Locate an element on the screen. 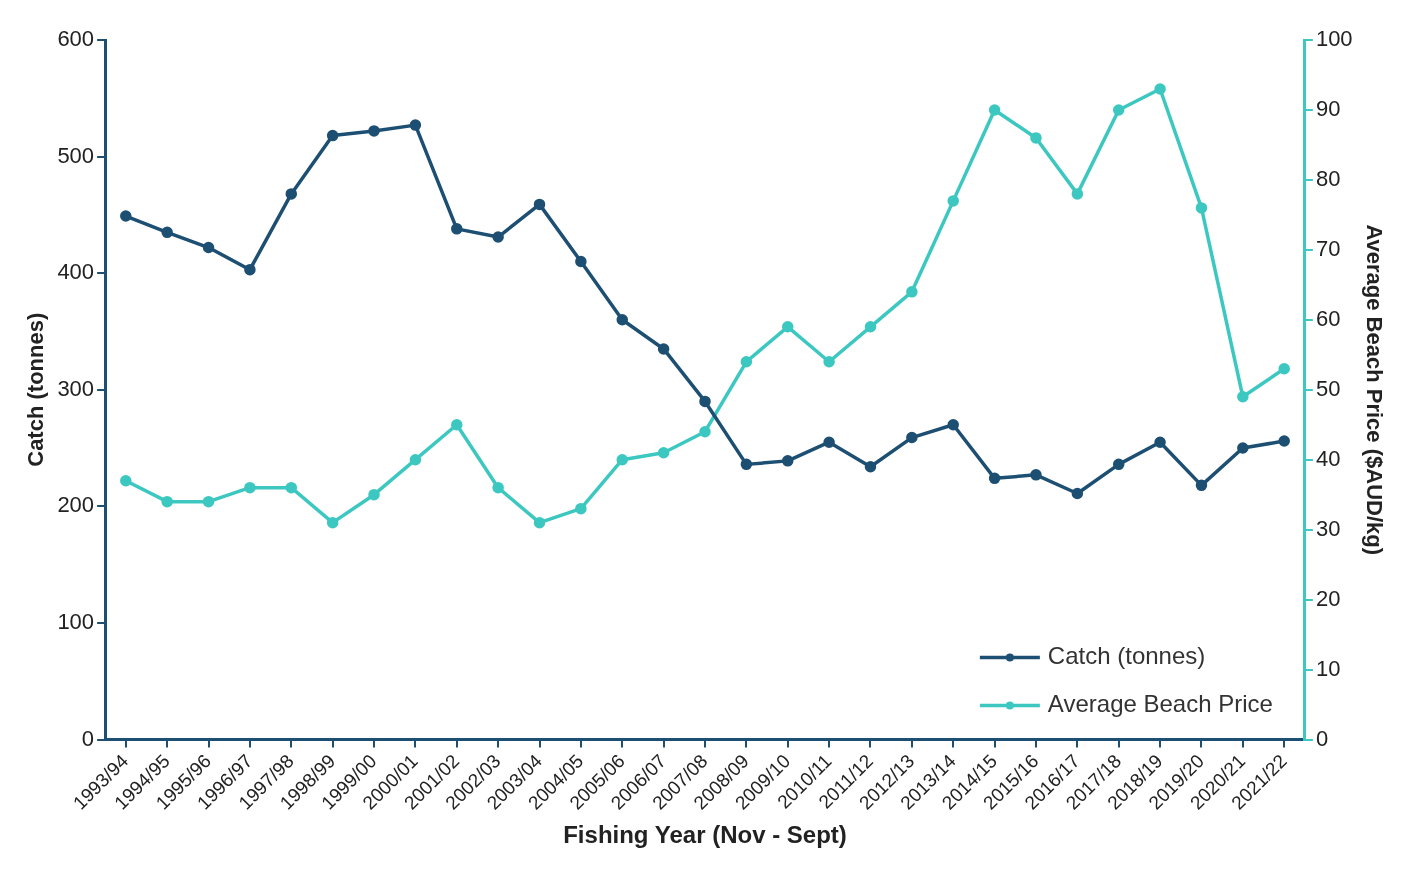 Image resolution: width=1410 pixels, height=875 pixels. y2-tick-label: 80 is located at coordinates (1328, 178).